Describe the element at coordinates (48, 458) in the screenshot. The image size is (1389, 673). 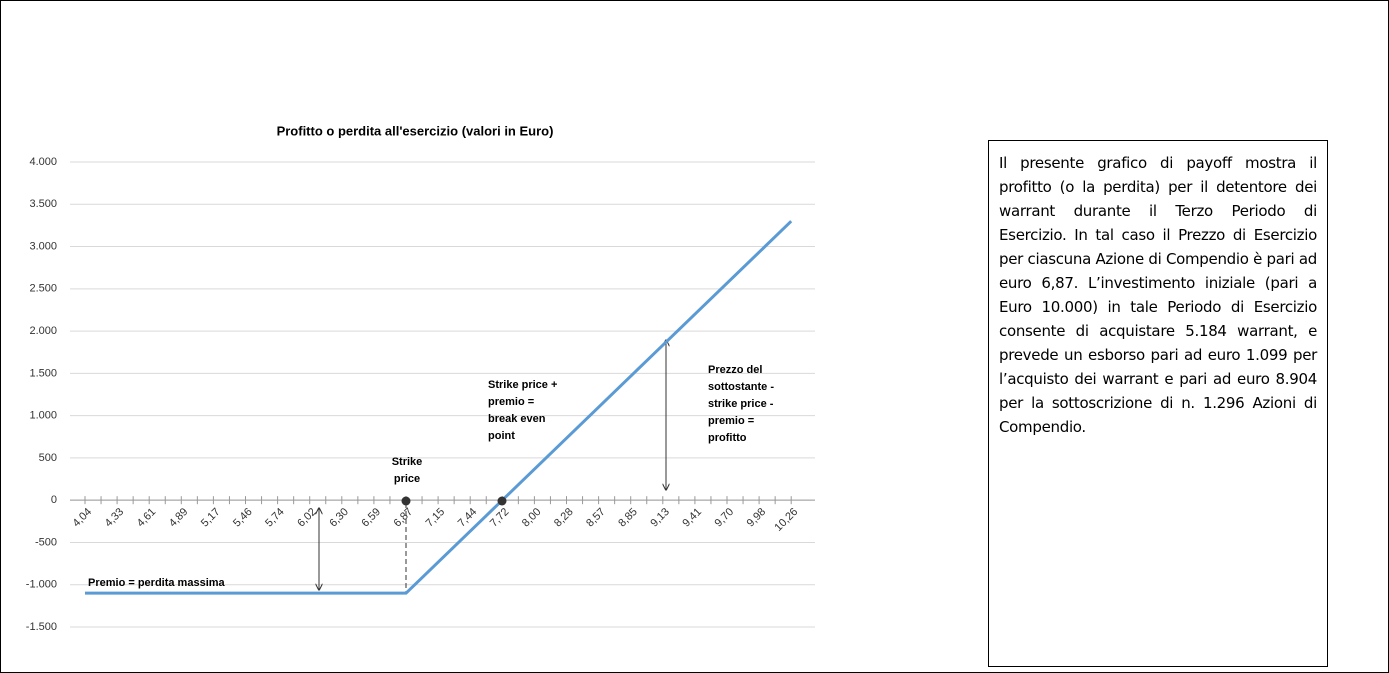
I see `y-tick-label: 500` at that location.